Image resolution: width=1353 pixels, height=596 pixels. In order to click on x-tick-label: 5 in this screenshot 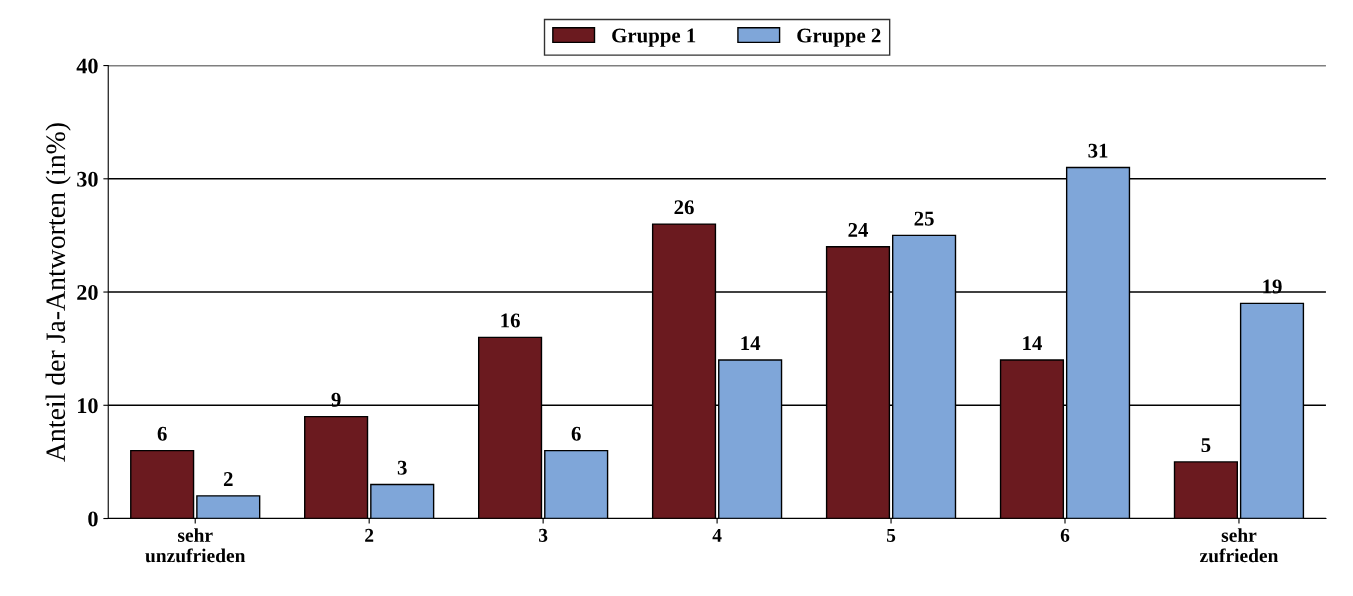, I will do `click(891, 535)`.